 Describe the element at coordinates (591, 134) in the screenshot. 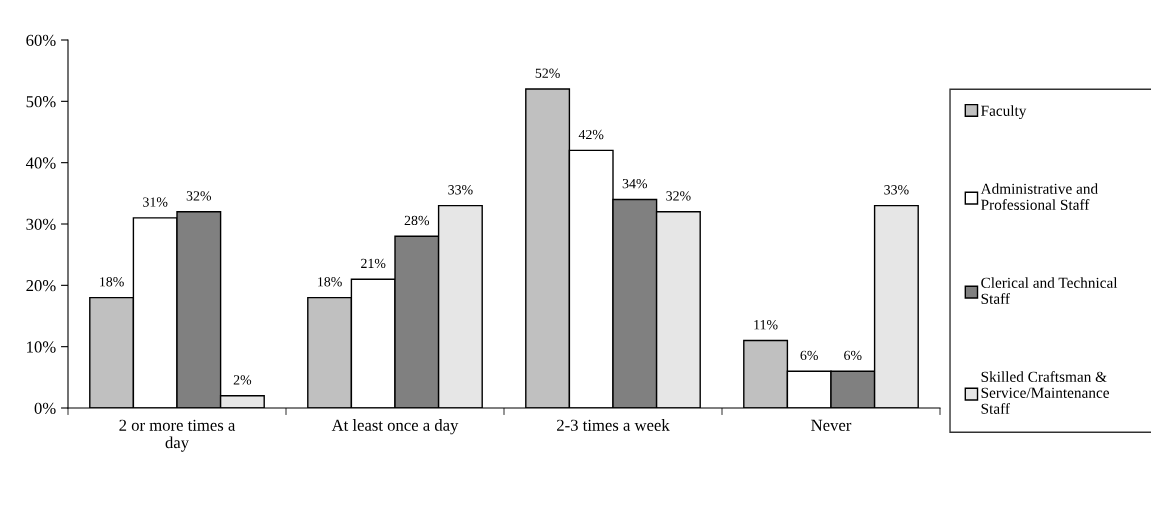

I see `data-label: 42%` at that location.